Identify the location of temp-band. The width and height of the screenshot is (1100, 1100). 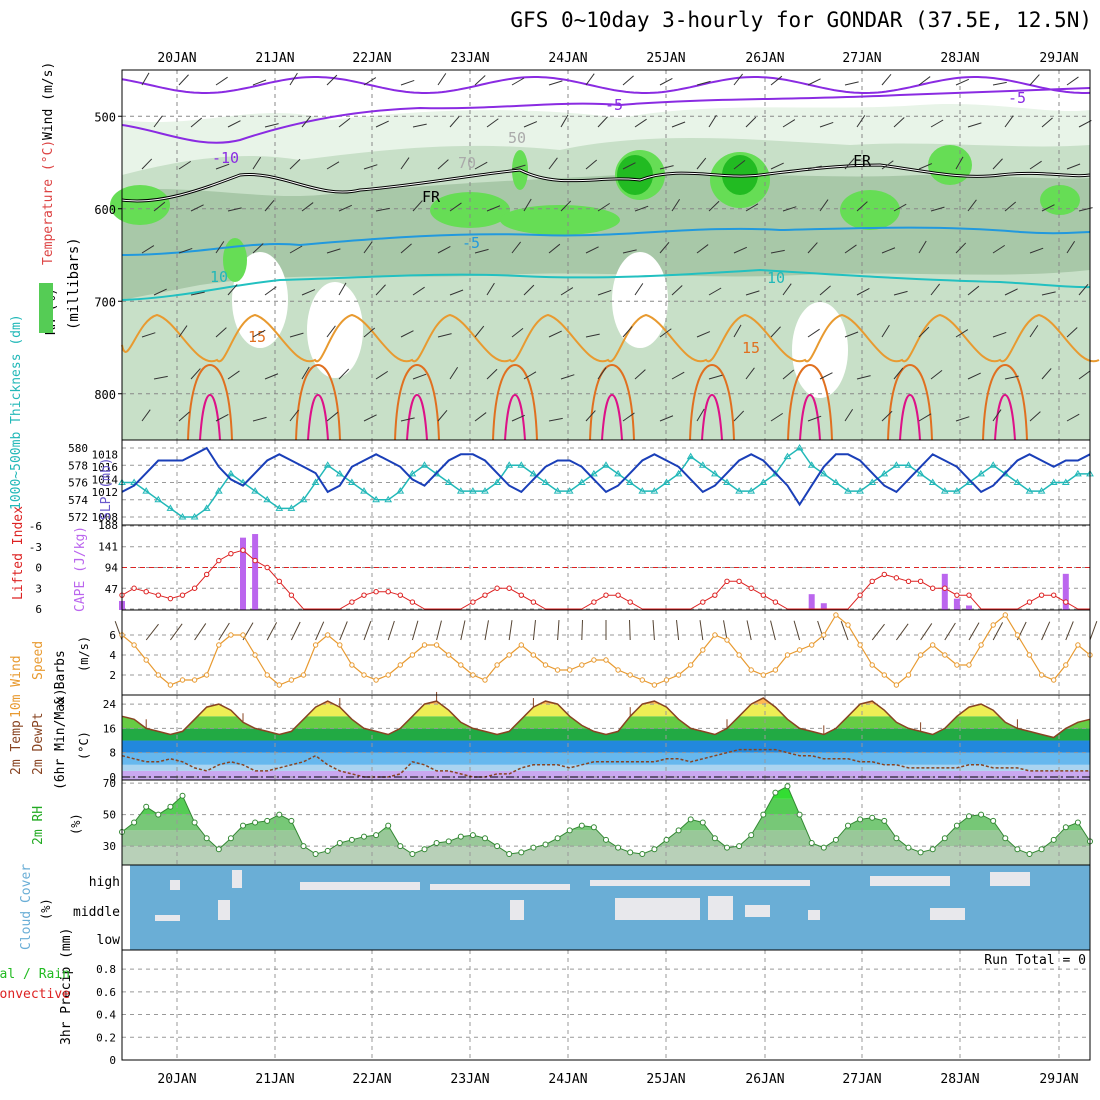
(606, 746).